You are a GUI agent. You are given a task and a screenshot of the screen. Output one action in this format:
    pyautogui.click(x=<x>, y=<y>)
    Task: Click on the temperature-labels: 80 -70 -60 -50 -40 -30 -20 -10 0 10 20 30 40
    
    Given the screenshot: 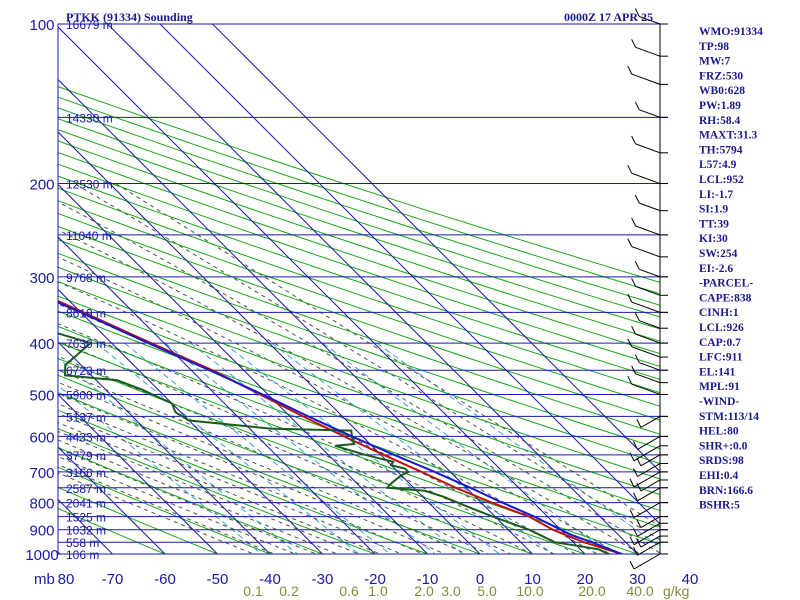 What is the action you would take?
    pyautogui.click(x=378, y=579)
    